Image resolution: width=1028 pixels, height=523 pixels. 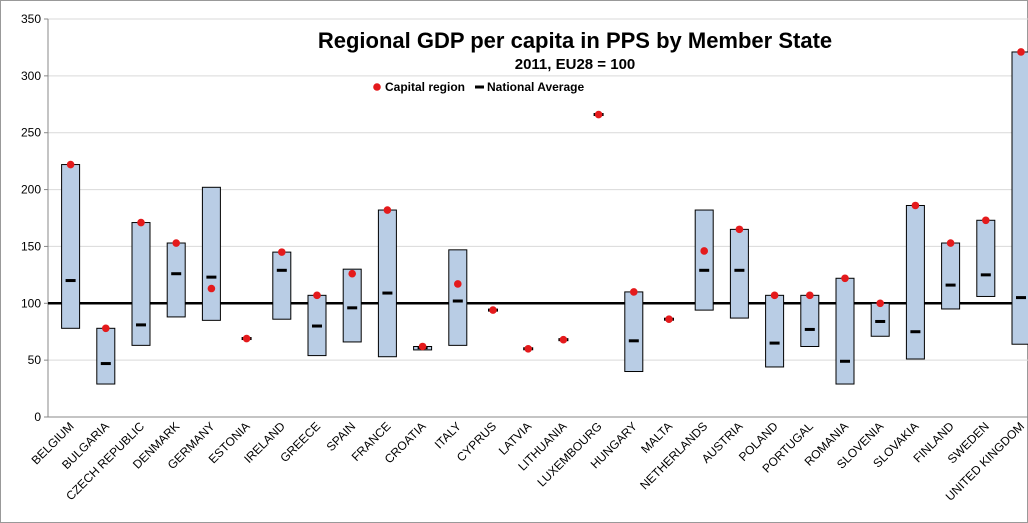 I want to click on chart-subtitle: 2011, EU28 = 100, so click(x=575, y=64).